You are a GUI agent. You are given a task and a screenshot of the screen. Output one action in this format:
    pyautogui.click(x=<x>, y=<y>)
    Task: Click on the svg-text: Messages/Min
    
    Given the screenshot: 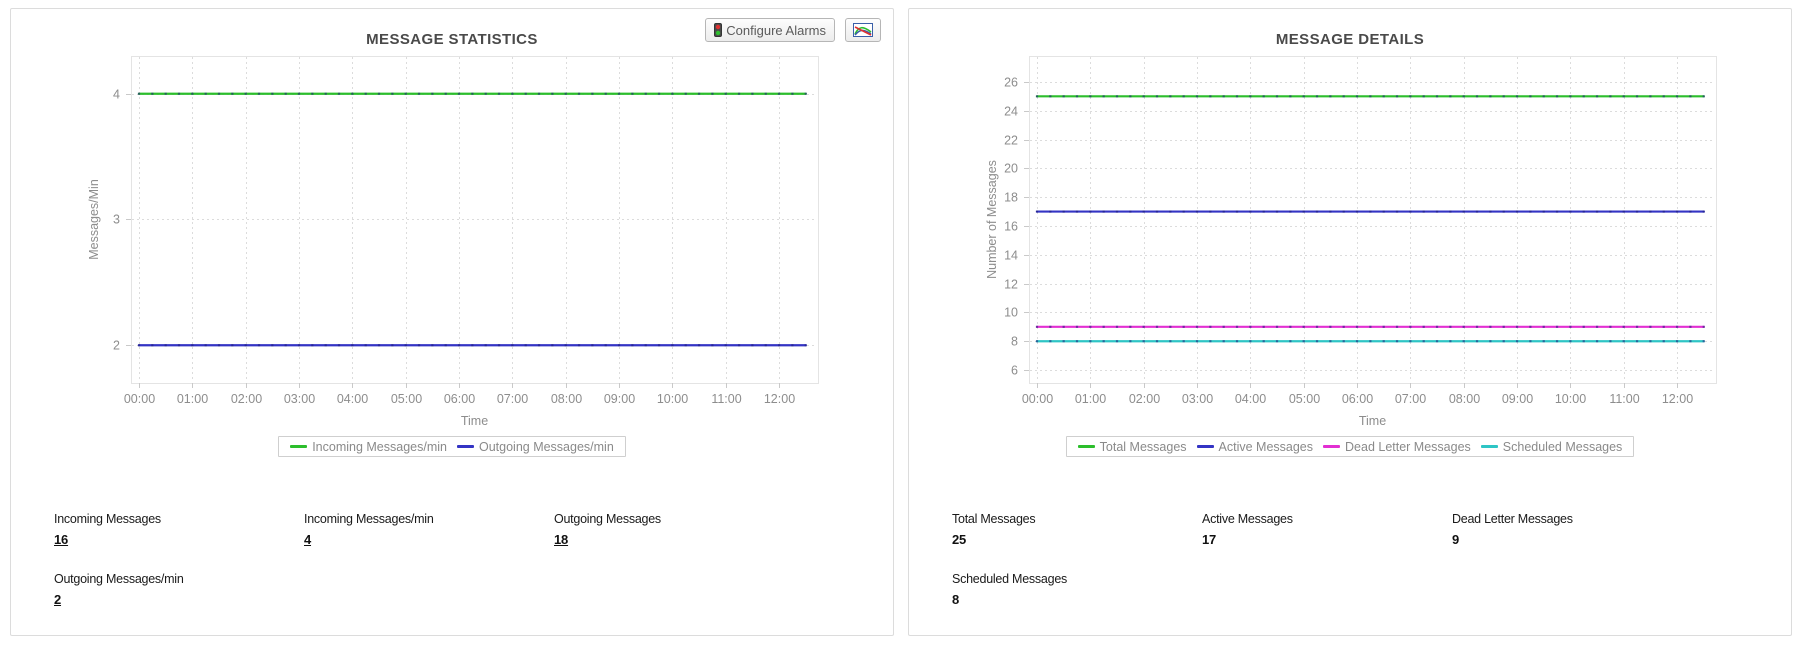 What is the action you would take?
    pyautogui.click(x=94, y=219)
    